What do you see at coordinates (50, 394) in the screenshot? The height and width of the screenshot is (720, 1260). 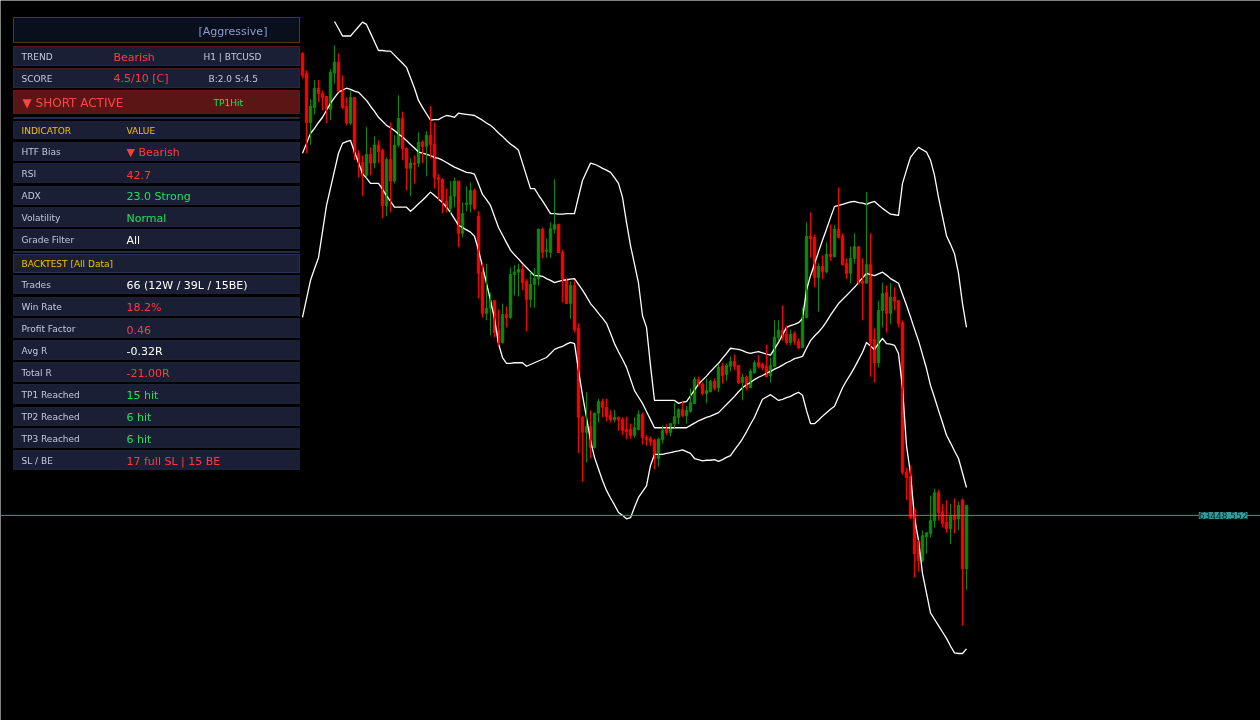 I see `text: TP1 Reached` at bounding box center [50, 394].